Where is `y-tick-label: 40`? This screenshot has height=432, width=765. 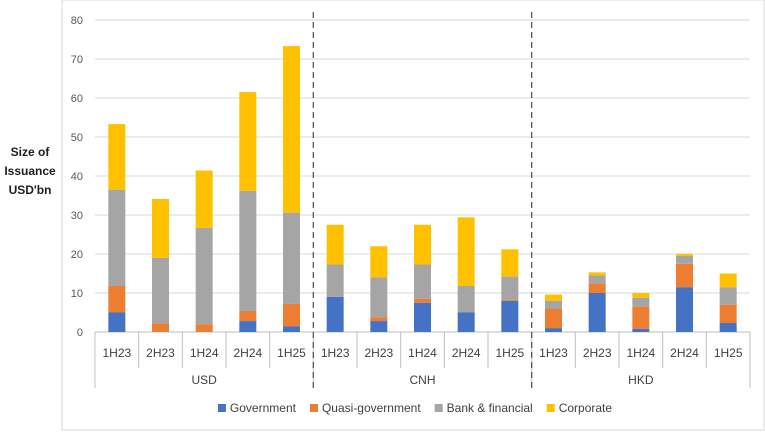 y-tick-label: 40 is located at coordinates (77, 177).